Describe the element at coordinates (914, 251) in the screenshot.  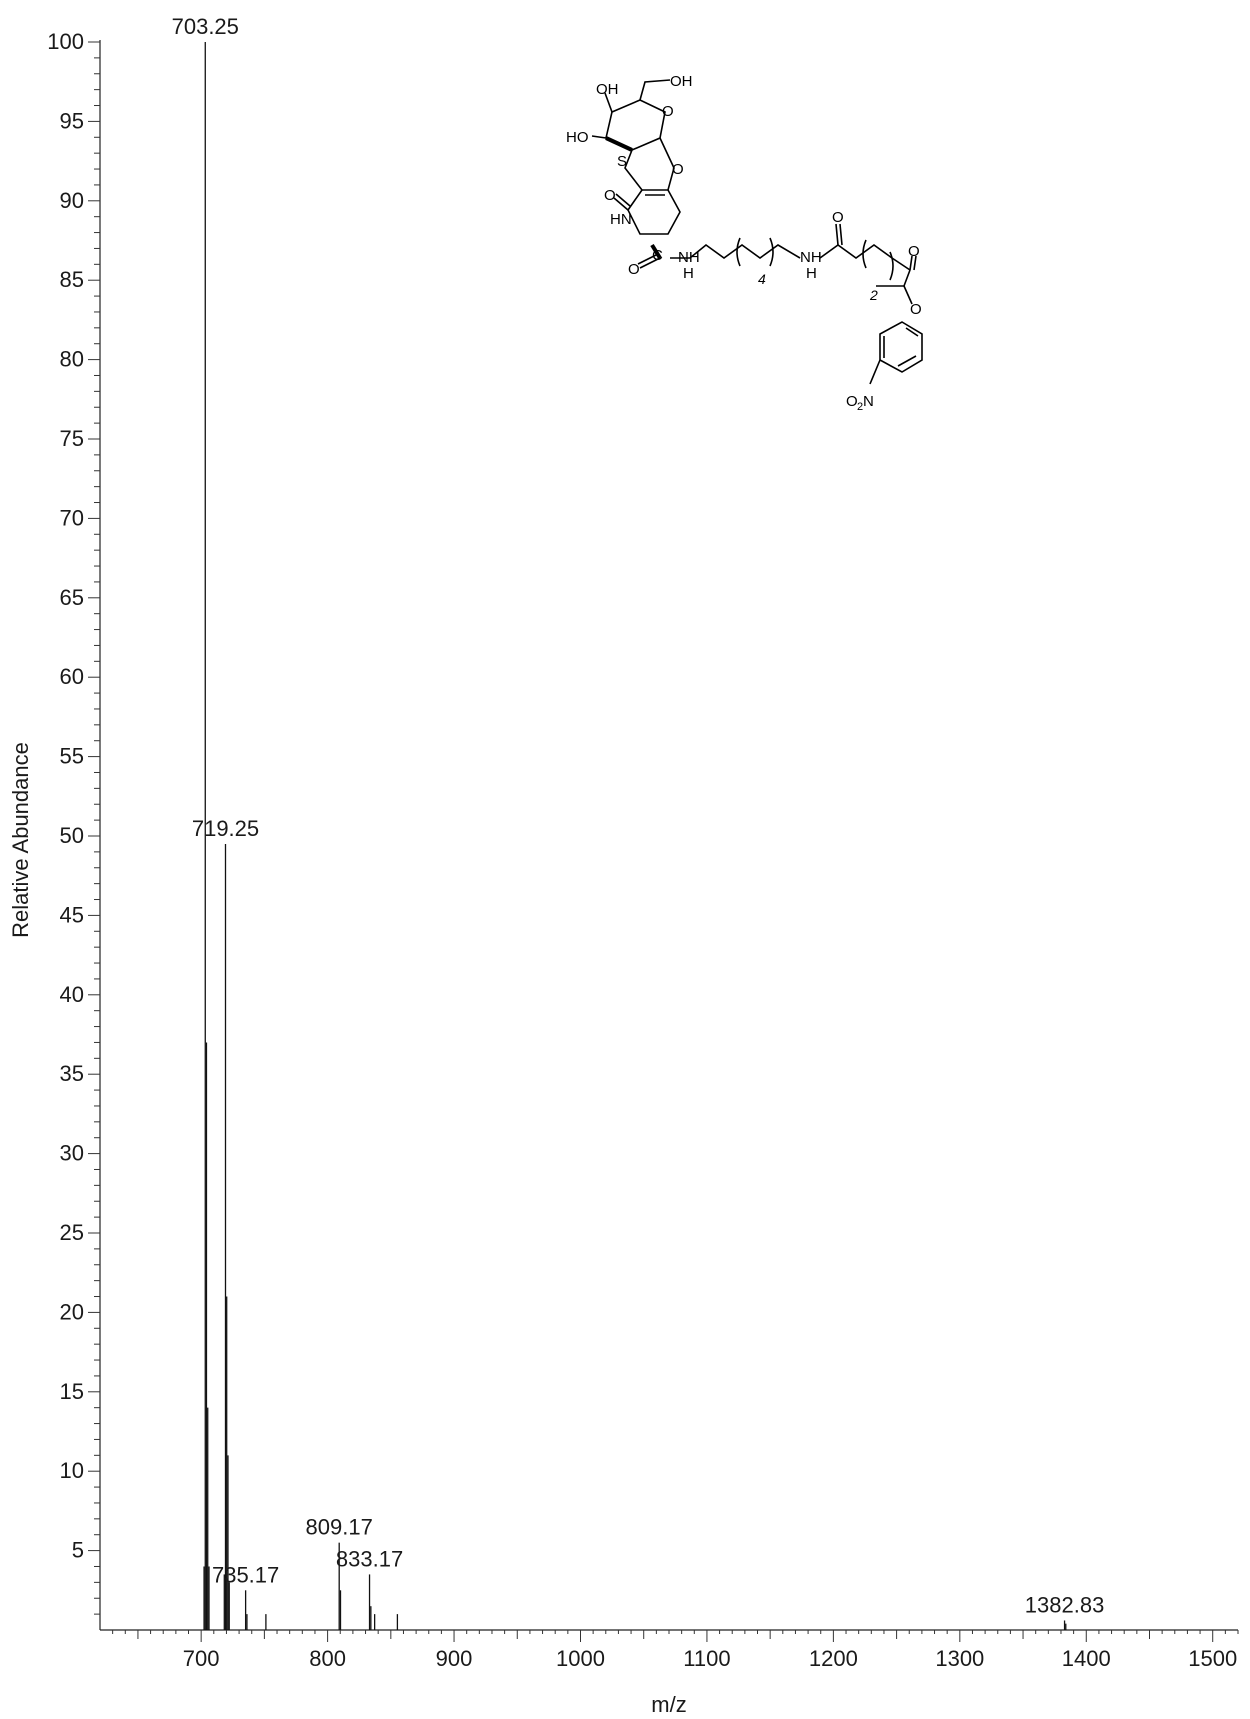
I see `struct-label-o-ester: O` at that location.